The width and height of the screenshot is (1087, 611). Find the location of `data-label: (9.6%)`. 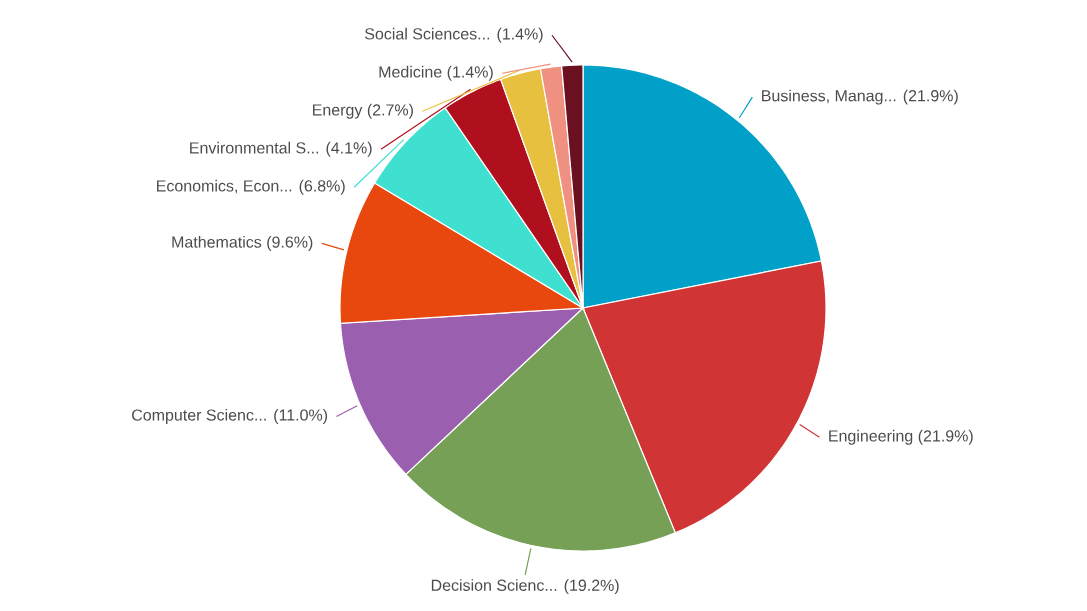

data-label: (9.6%) is located at coordinates (290, 243).